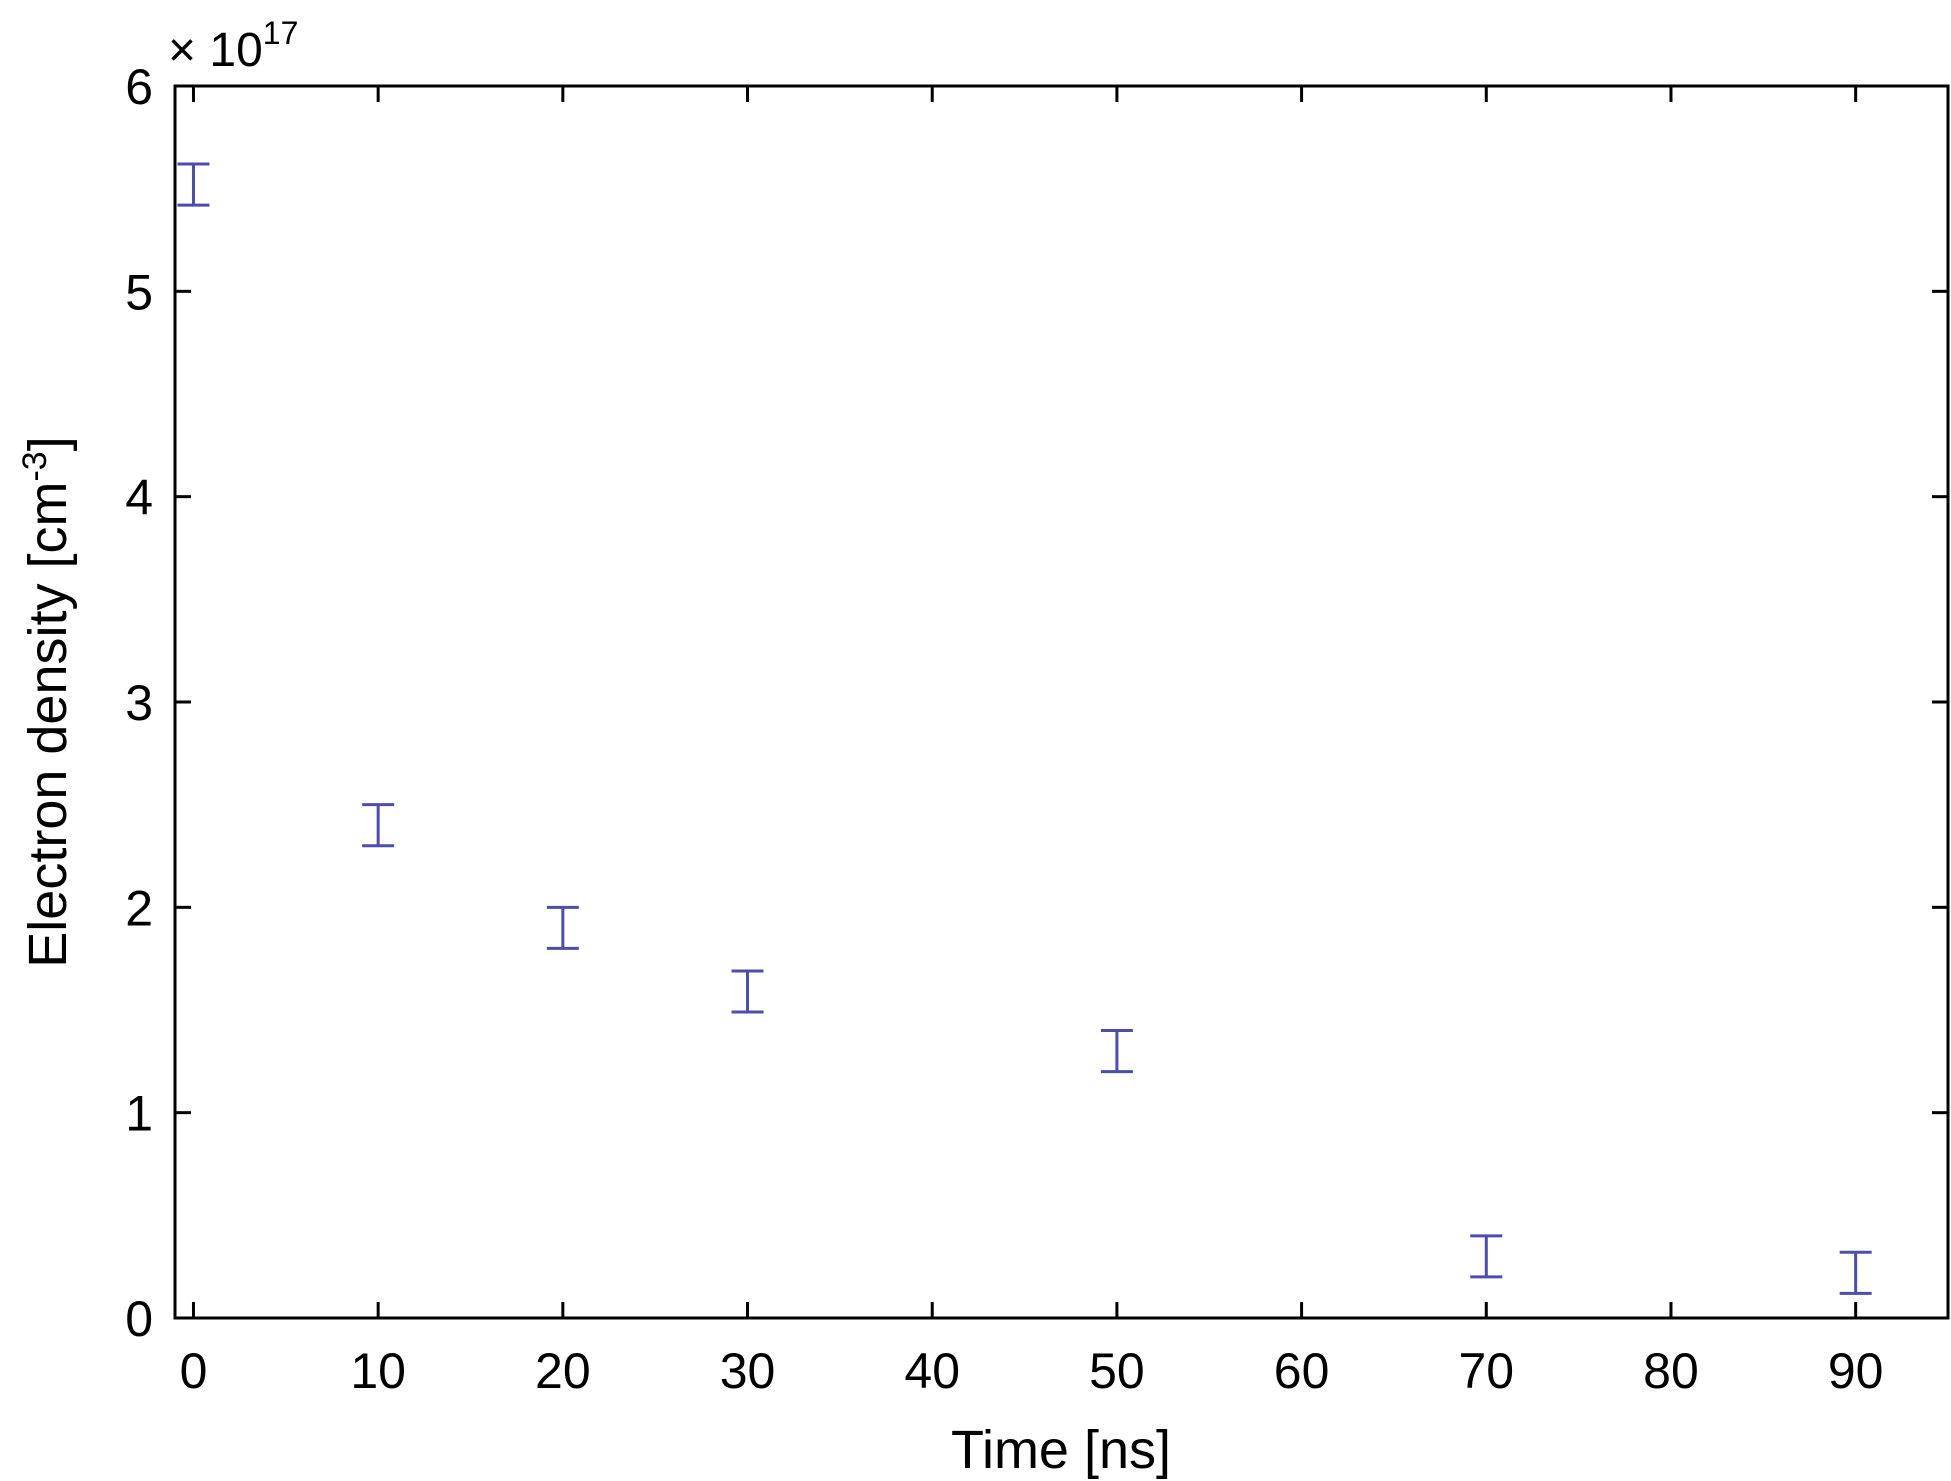  What do you see at coordinates (378, 1371) in the screenshot?
I see `x-tick-label: 10` at bounding box center [378, 1371].